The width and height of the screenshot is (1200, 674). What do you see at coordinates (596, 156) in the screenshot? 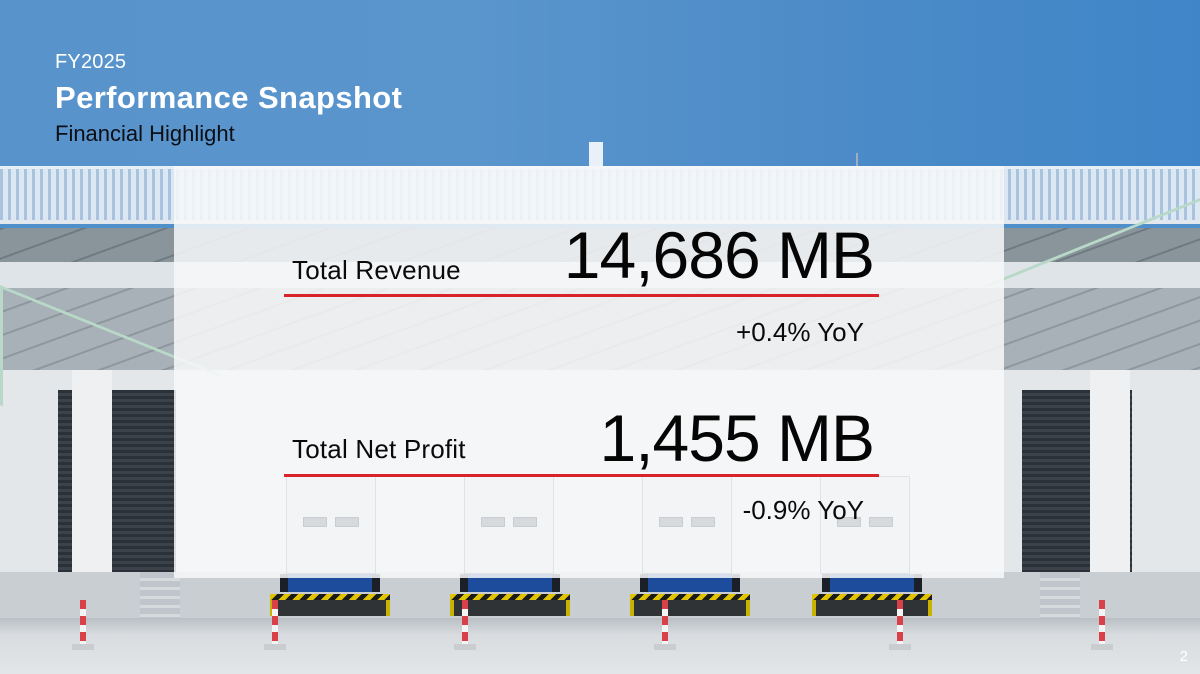
I see `roof-spire` at bounding box center [596, 156].